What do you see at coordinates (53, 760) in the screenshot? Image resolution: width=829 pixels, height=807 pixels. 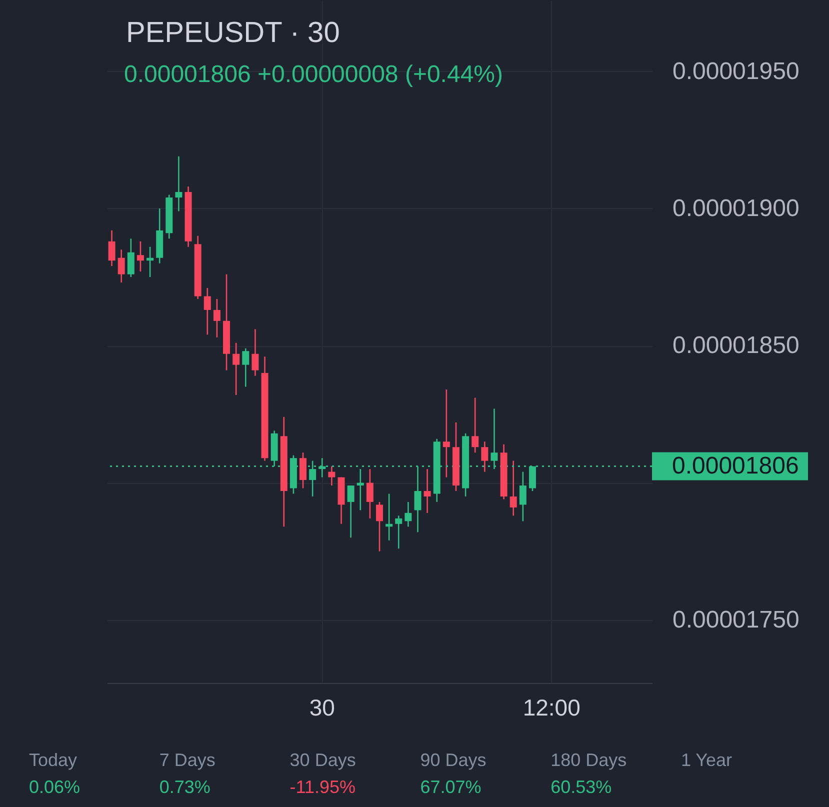 I see `text: Today` at bounding box center [53, 760].